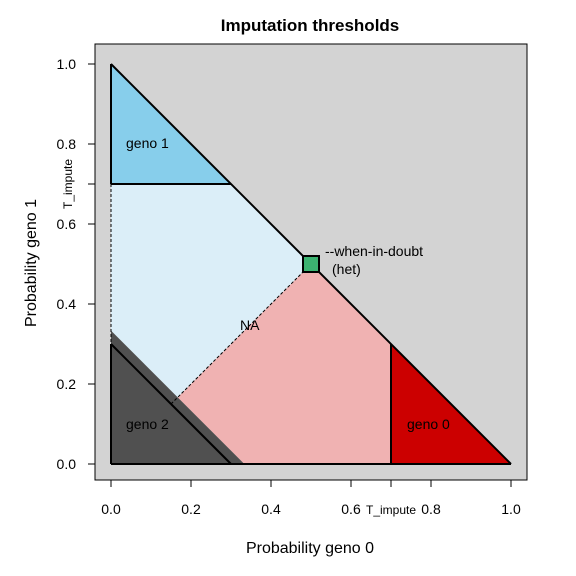 This screenshot has width=576, height=576. Describe the element at coordinates (310, 25) in the screenshot. I see `chart-title: Imputation thresholds` at that location.